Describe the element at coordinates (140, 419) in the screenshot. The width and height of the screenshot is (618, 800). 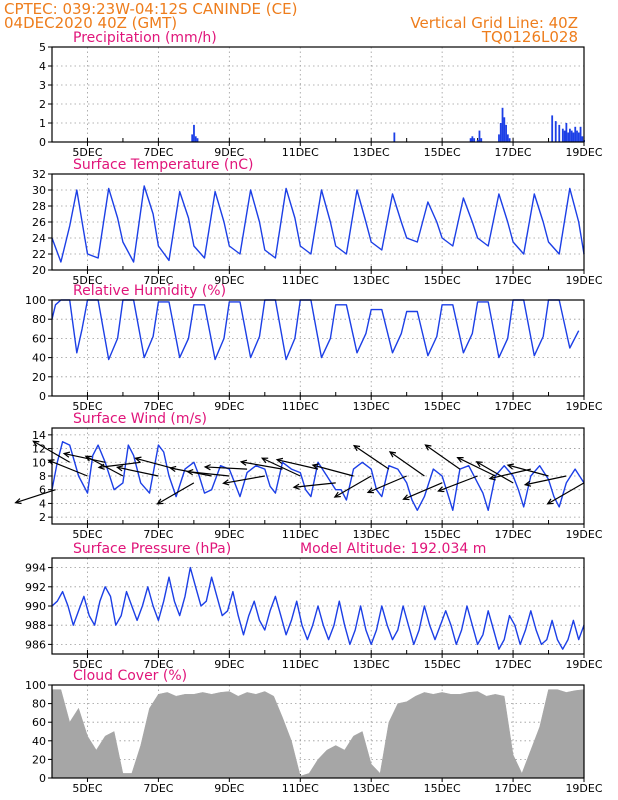
I see `wind-title: Surface Wind (m/s)` at that location.